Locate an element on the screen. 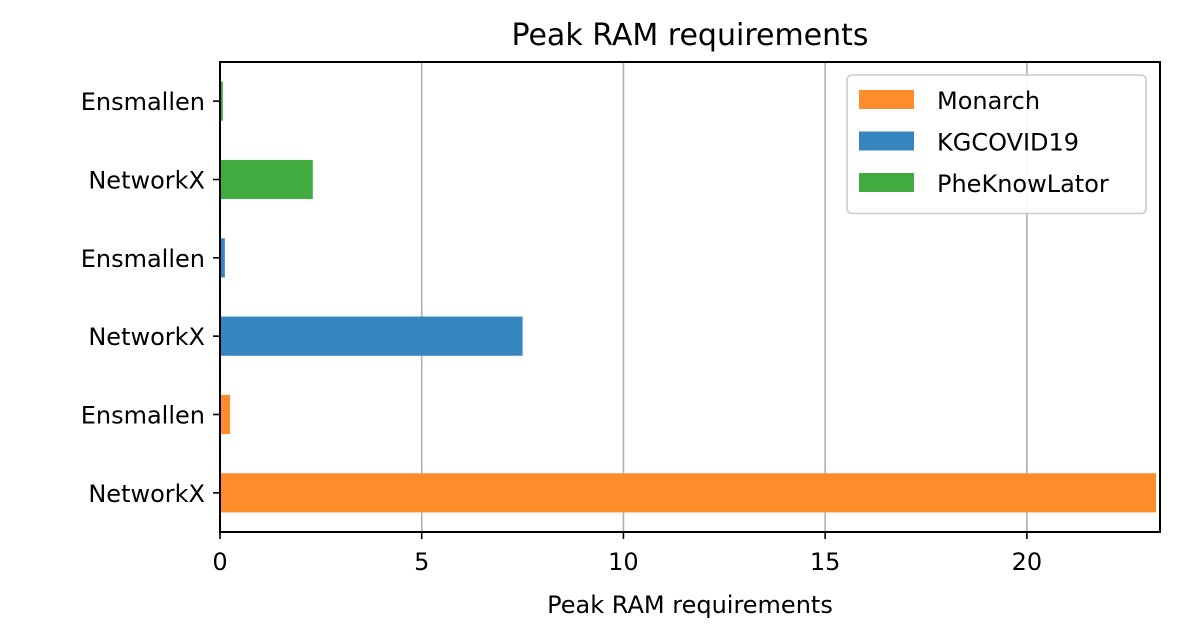  x-axis-label: Peak RAM requirements is located at coordinates (690, 605).